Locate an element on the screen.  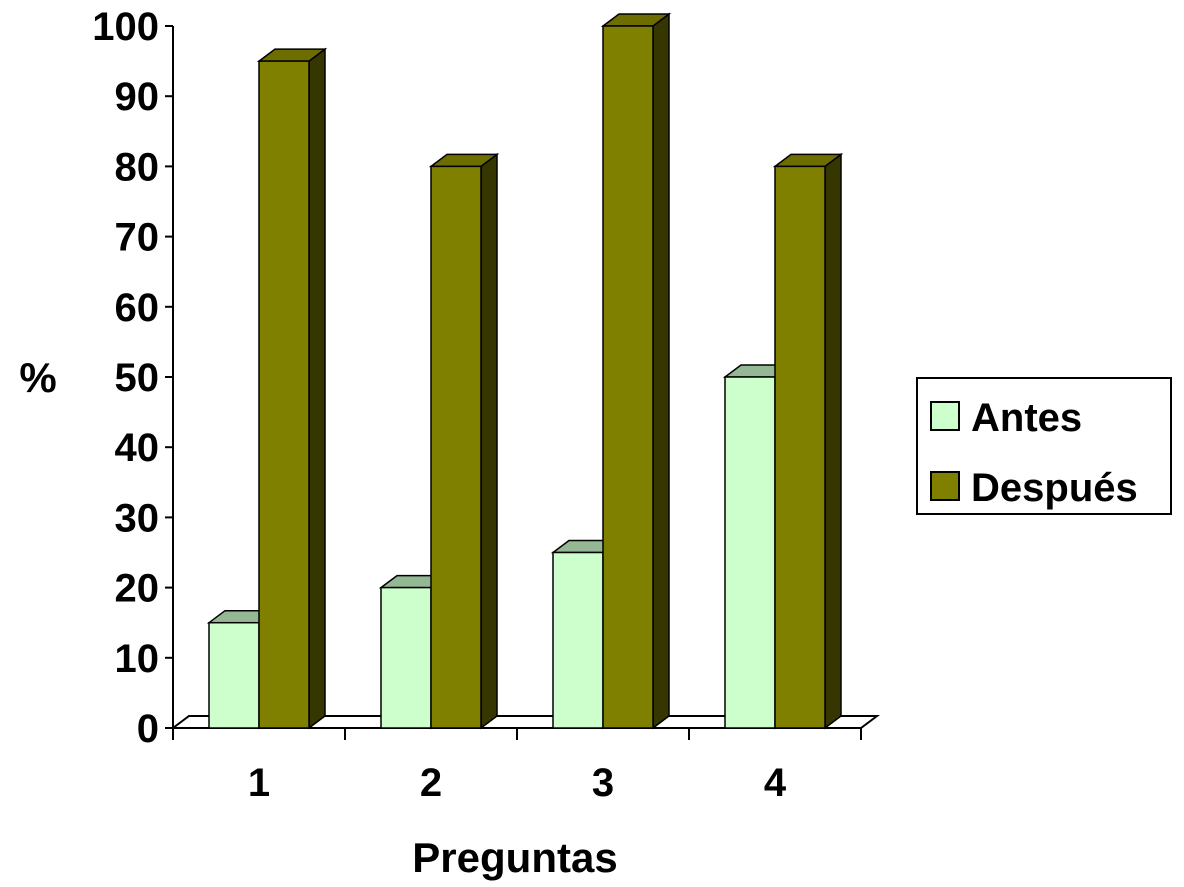
y-tick-label: 60 is located at coordinates (137, 308).